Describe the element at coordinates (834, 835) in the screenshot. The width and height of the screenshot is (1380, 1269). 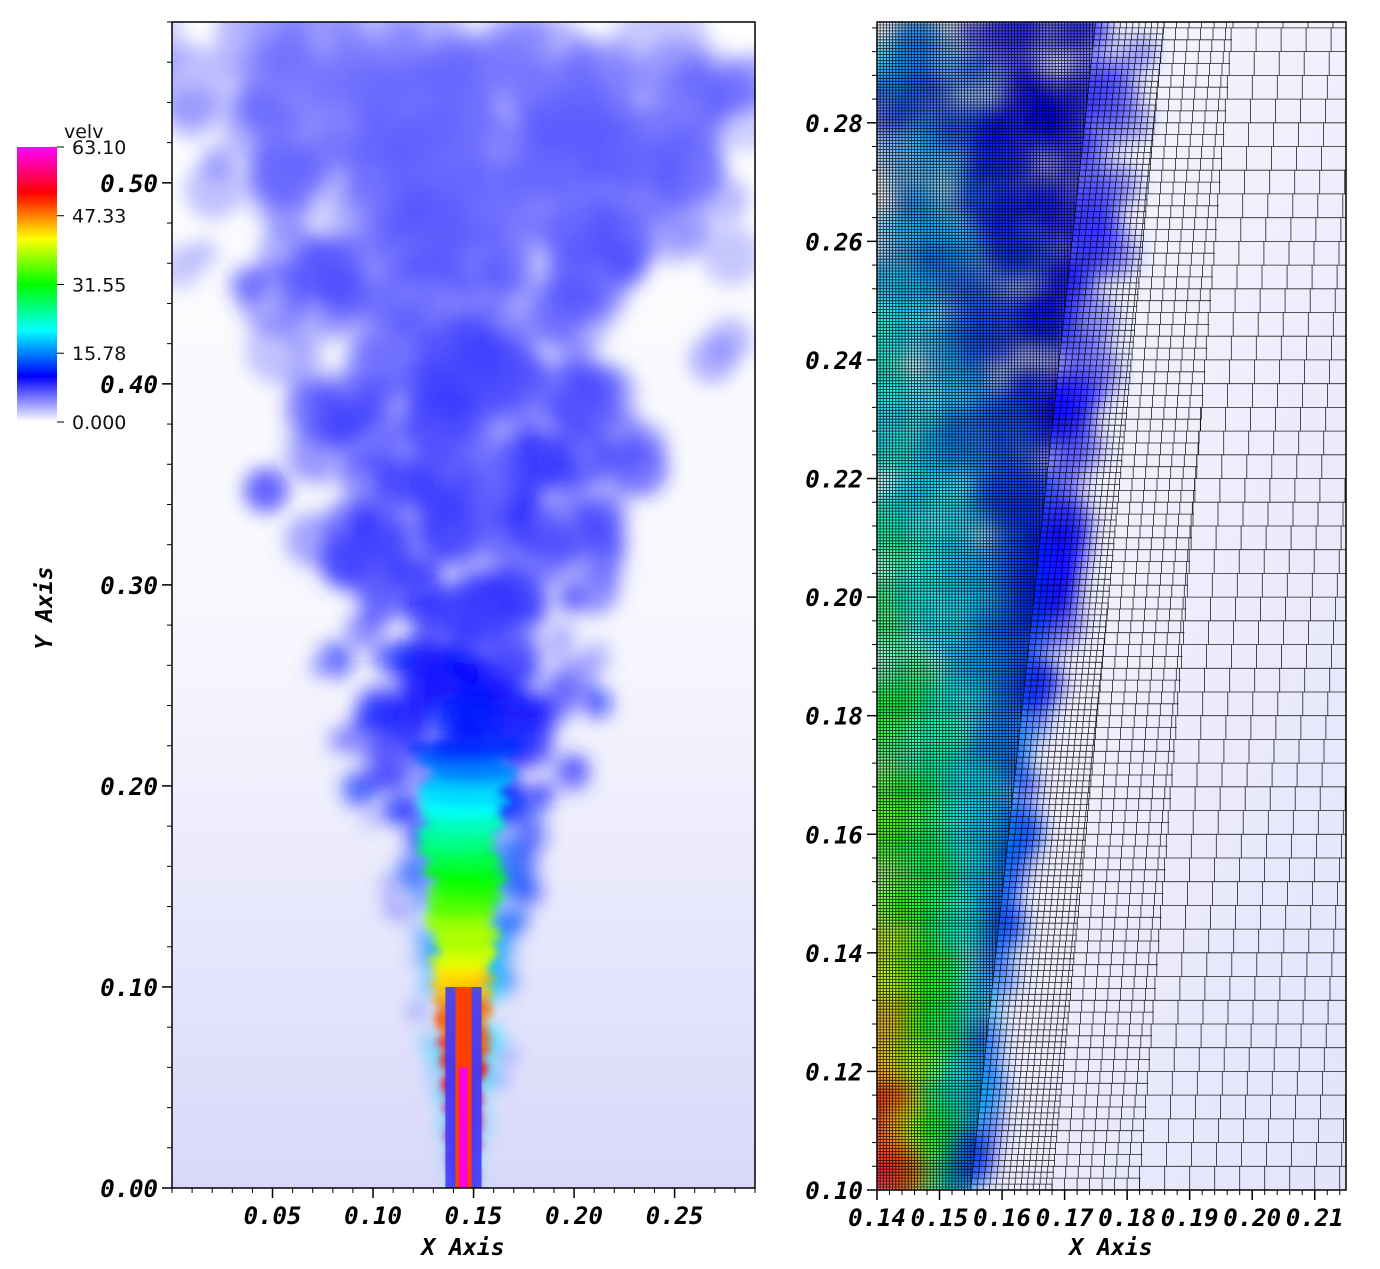
I see `y-tick-label: 0.16` at that location.